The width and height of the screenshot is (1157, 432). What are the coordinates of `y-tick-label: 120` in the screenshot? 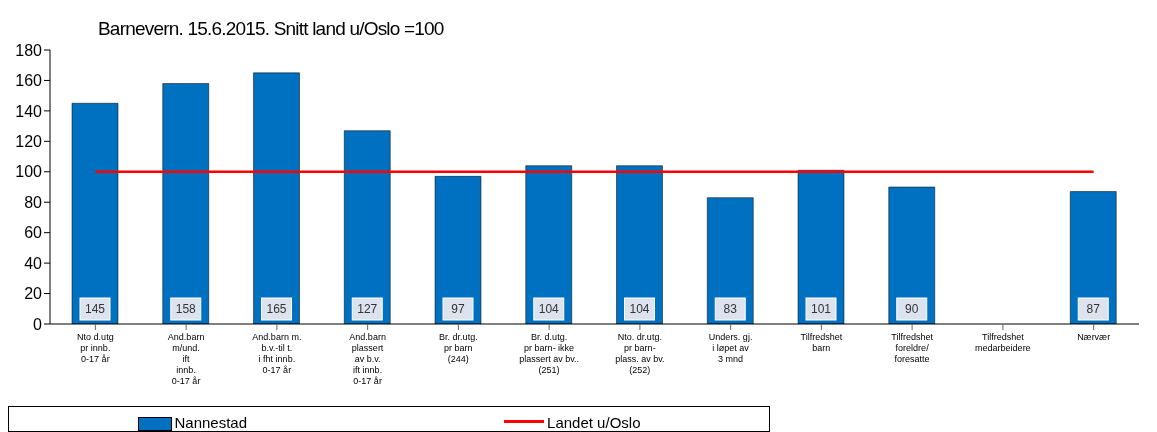 It's located at (29, 142).